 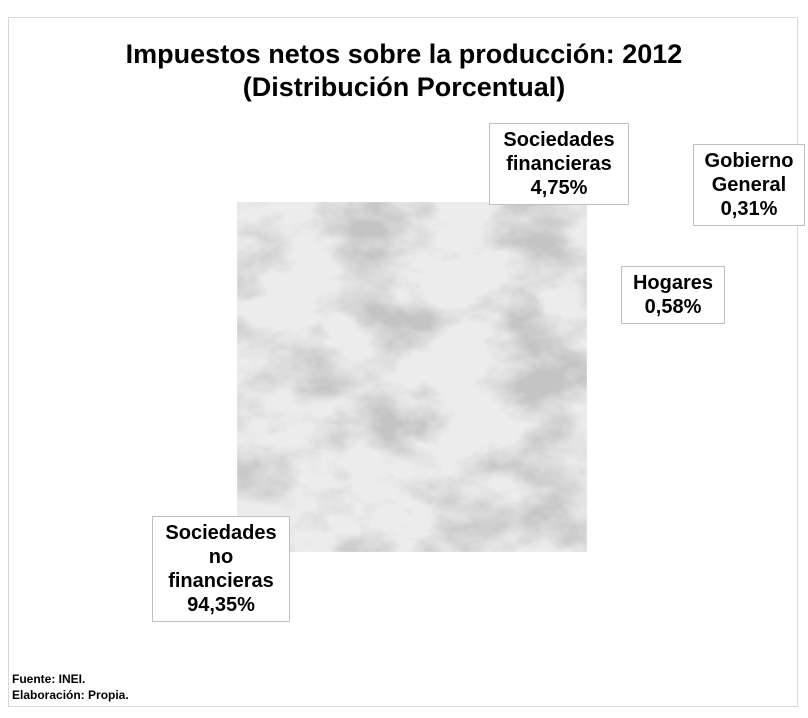 I want to click on label-line: General, so click(x=749, y=185).